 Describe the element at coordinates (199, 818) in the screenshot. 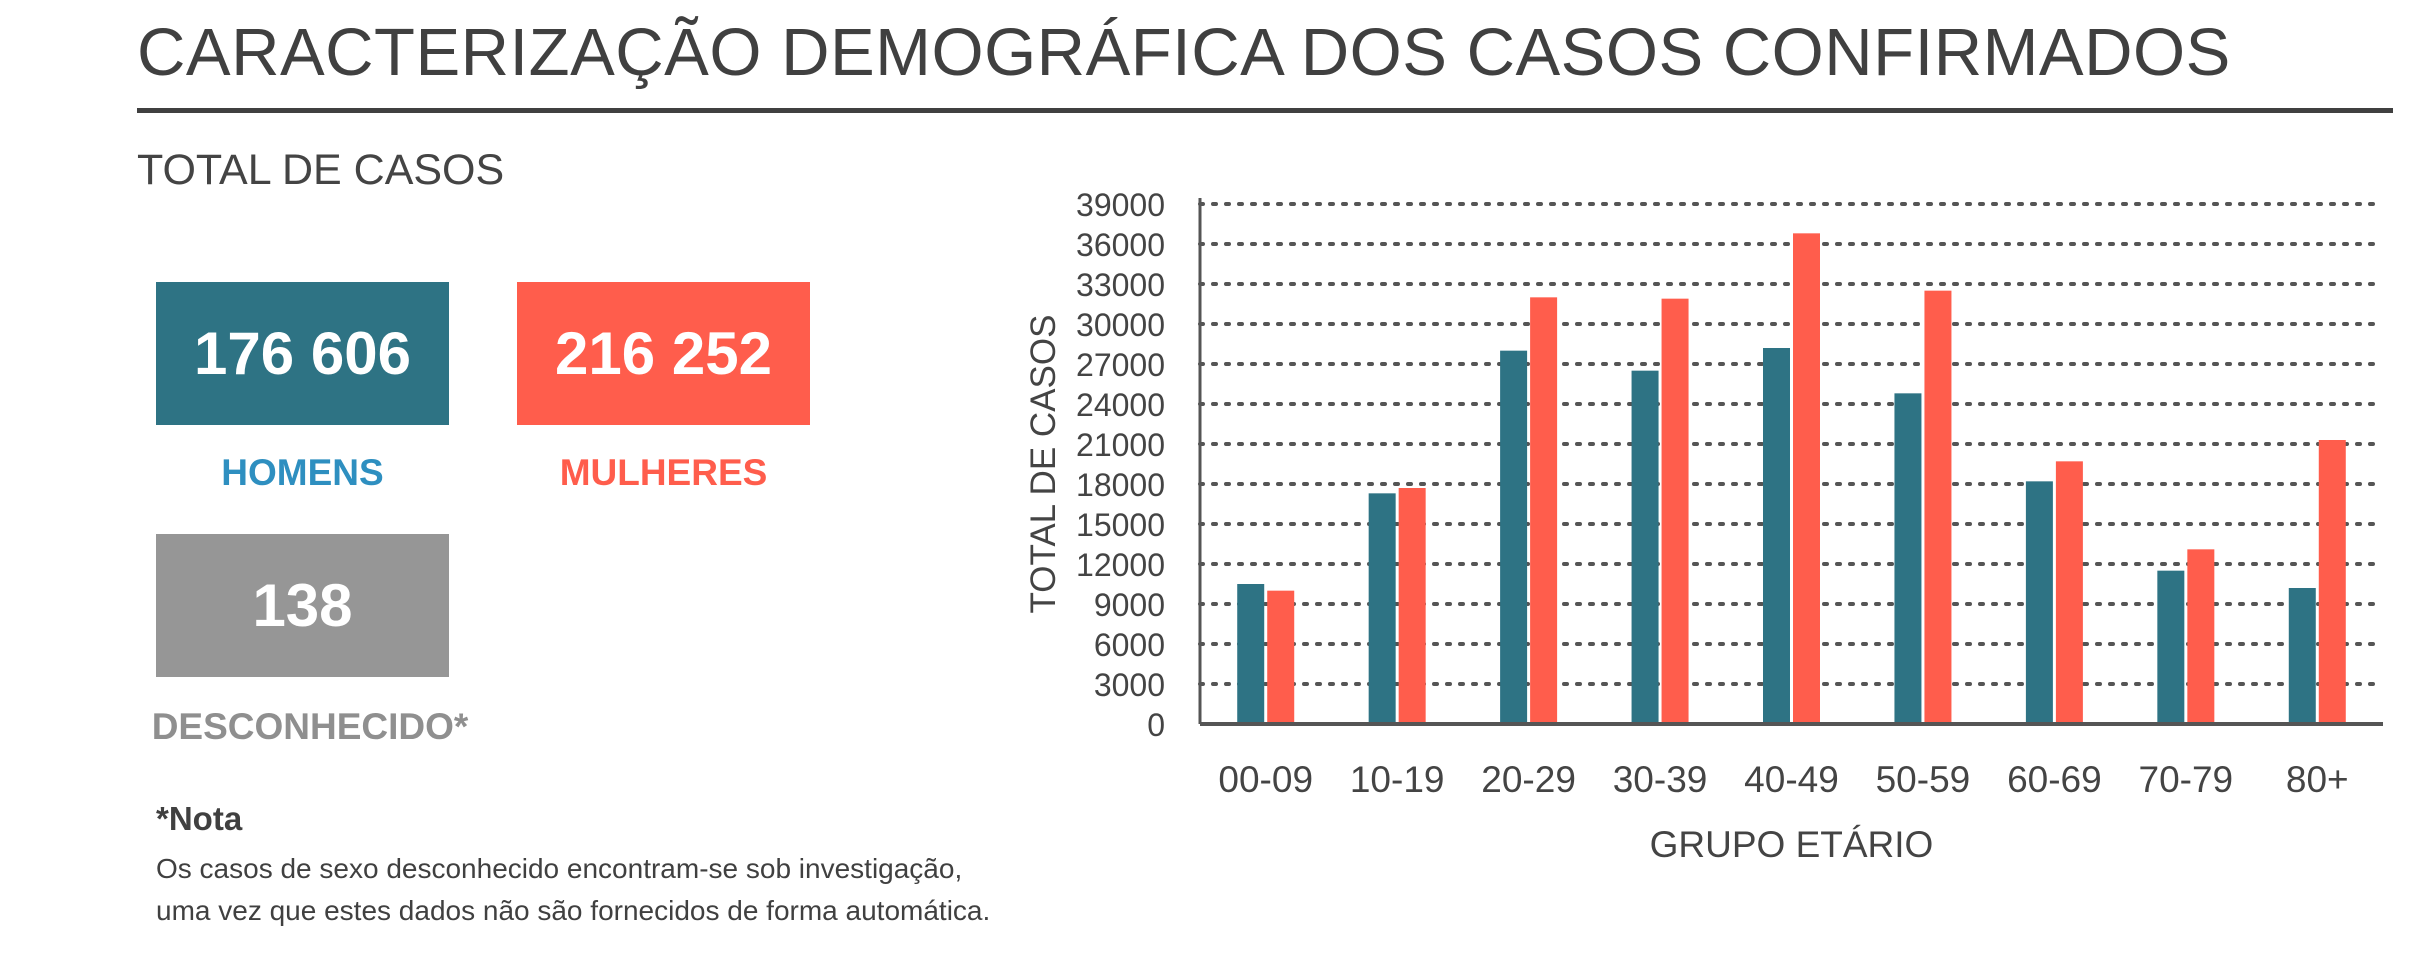

I see `note-title: *Nota` at that location.